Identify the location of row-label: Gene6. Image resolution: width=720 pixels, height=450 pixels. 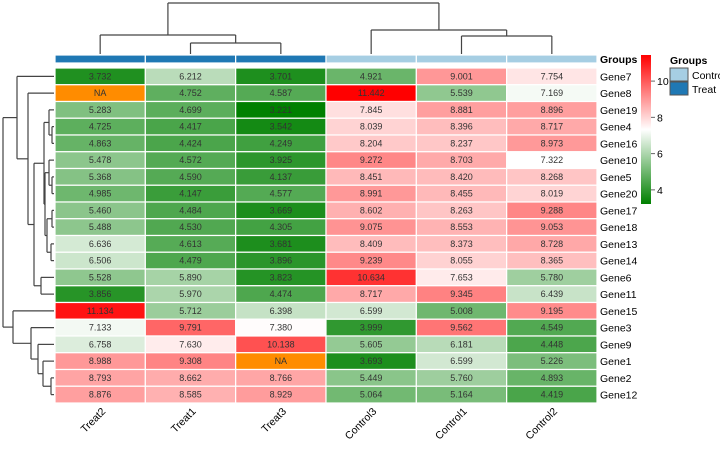
(616, 278).